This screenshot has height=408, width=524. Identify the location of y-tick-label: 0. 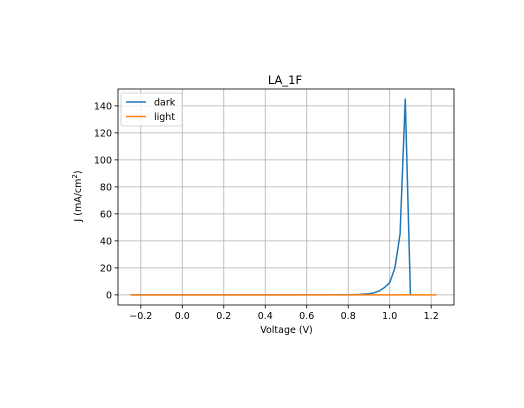
(109, 295).